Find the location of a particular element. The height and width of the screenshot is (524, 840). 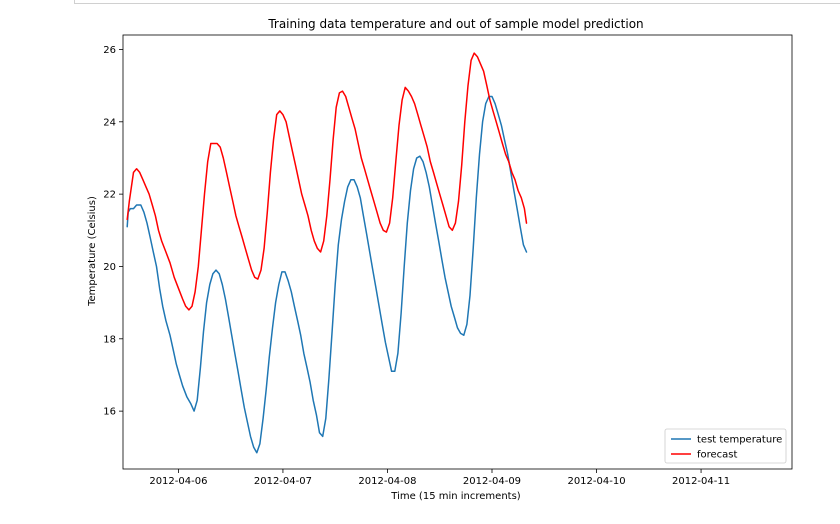

notebook-cell-edge is located at coordinates (457, 2).